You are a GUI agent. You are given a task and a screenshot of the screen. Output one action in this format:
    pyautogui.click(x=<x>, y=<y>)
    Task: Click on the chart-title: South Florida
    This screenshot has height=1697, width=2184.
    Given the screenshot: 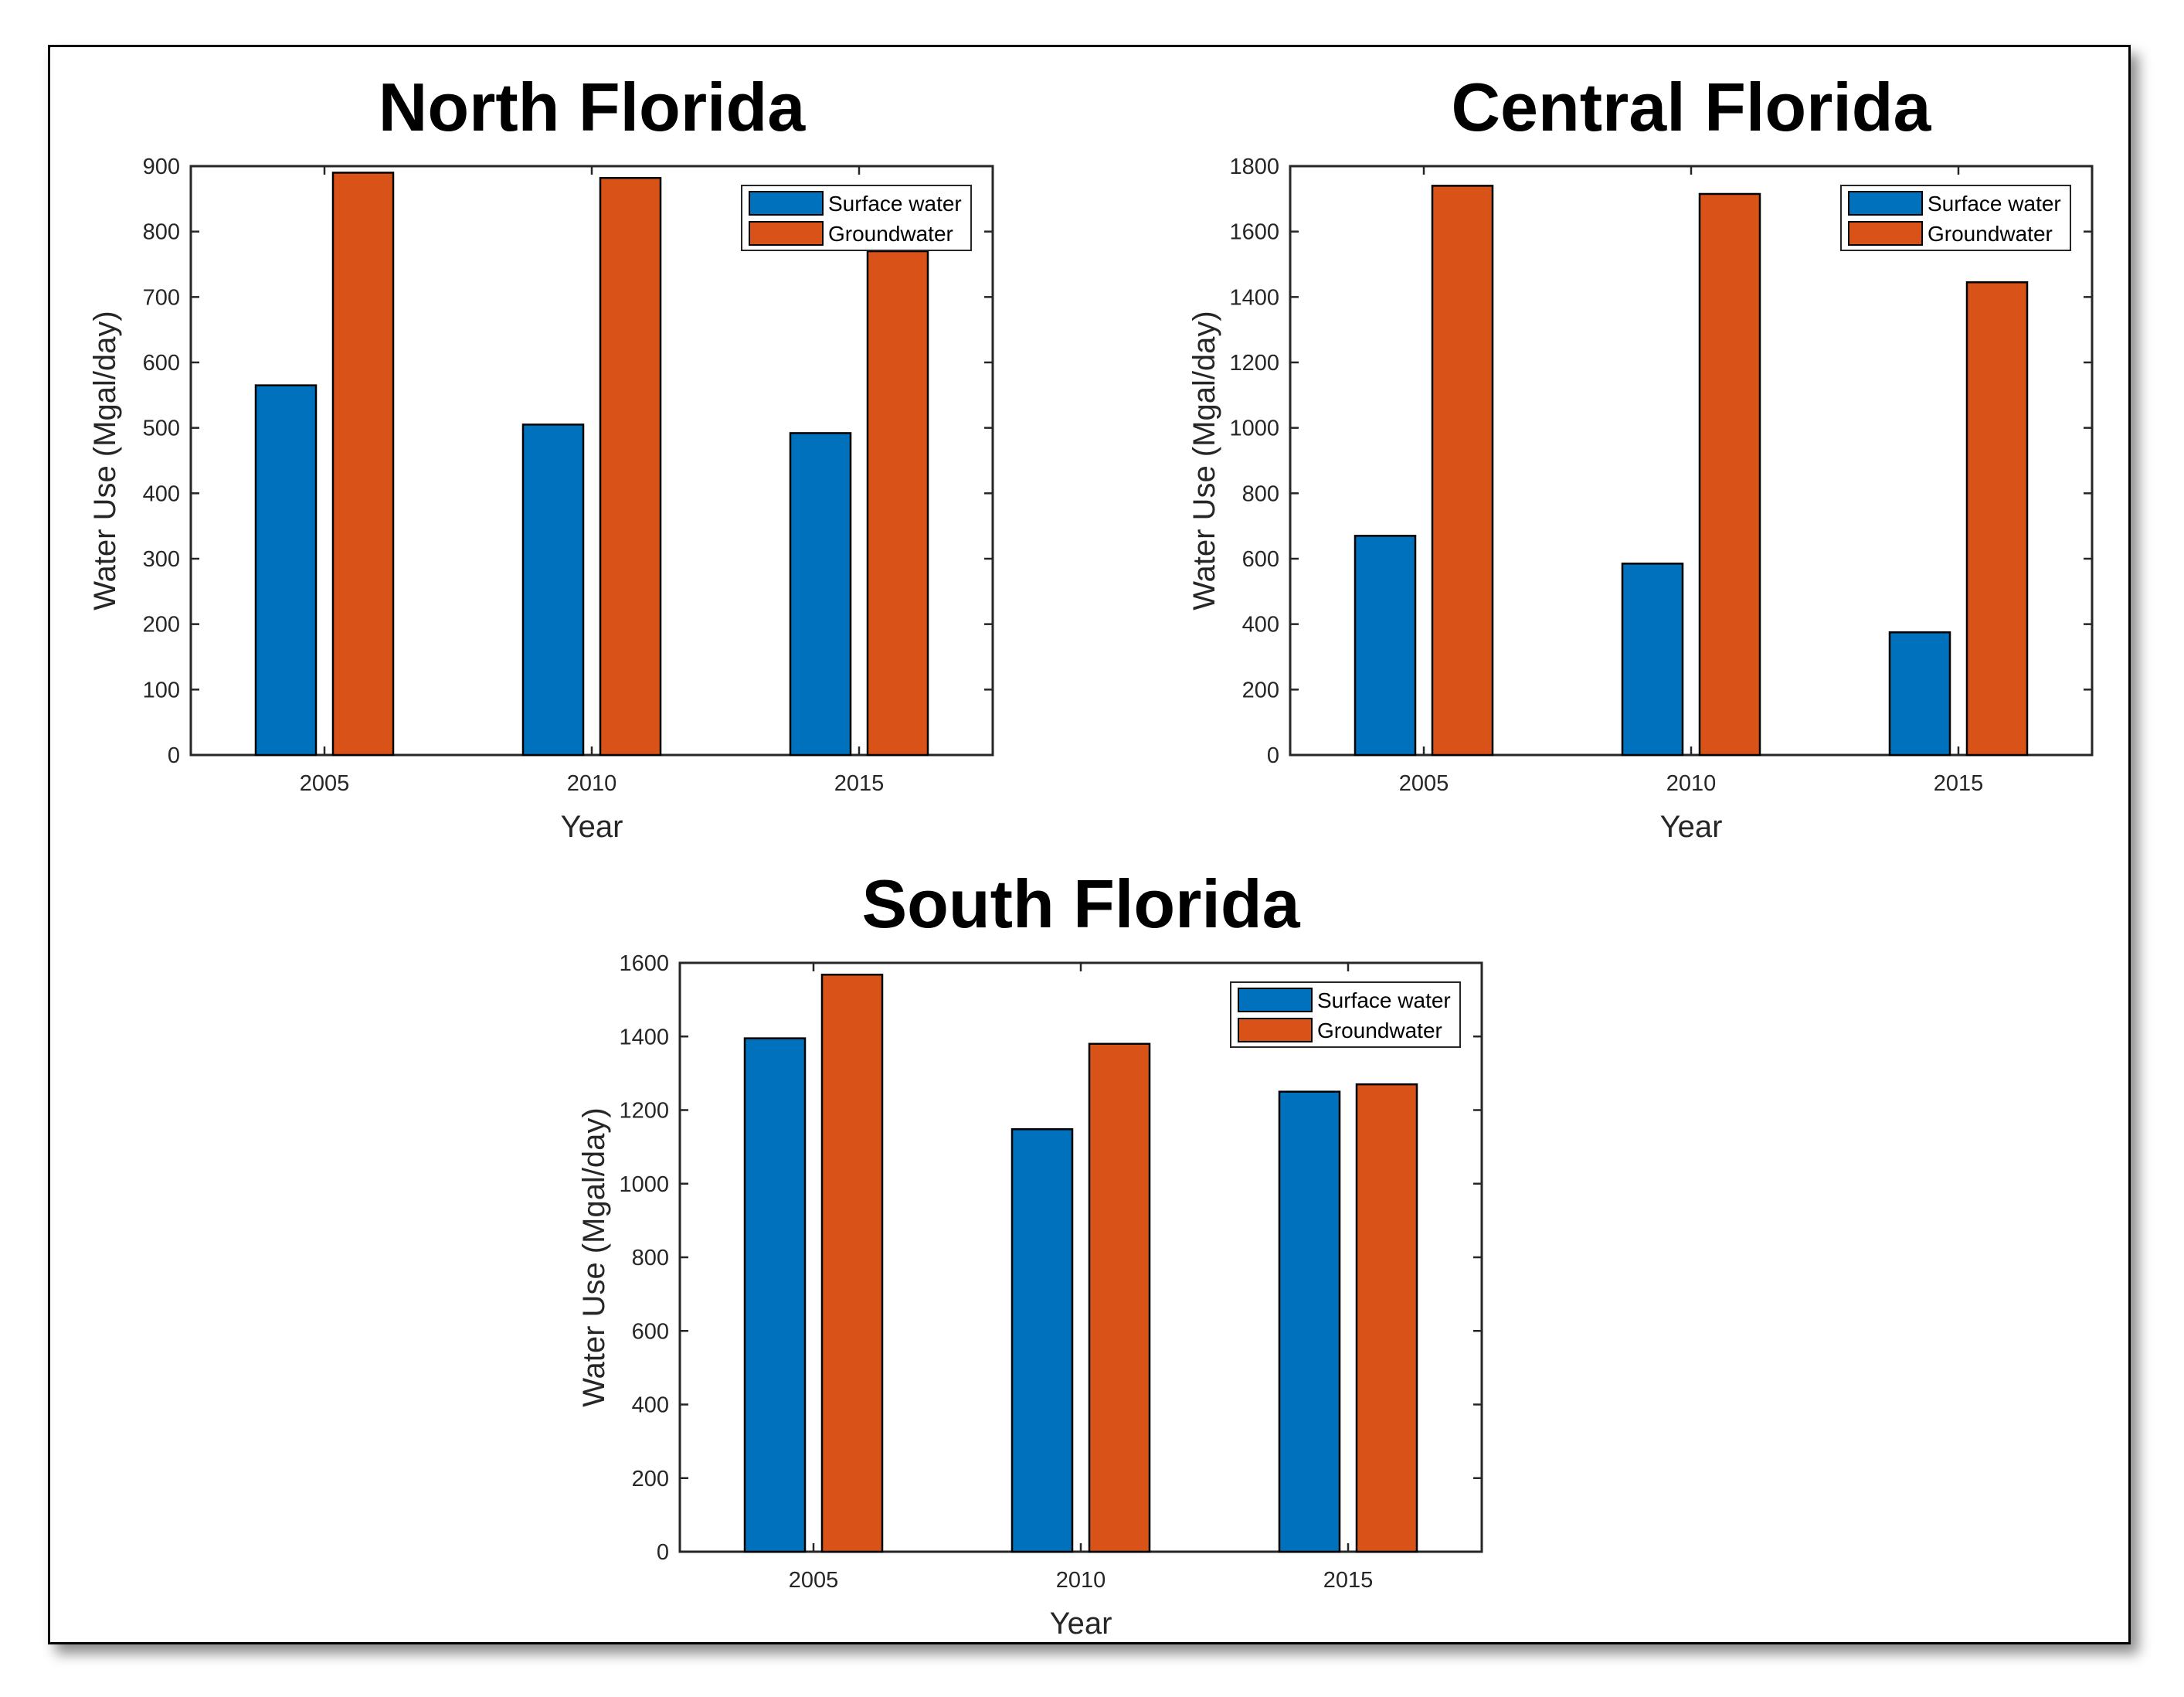 What is the action you would take?
    pyautogui.click(x=1080, y=904)
    